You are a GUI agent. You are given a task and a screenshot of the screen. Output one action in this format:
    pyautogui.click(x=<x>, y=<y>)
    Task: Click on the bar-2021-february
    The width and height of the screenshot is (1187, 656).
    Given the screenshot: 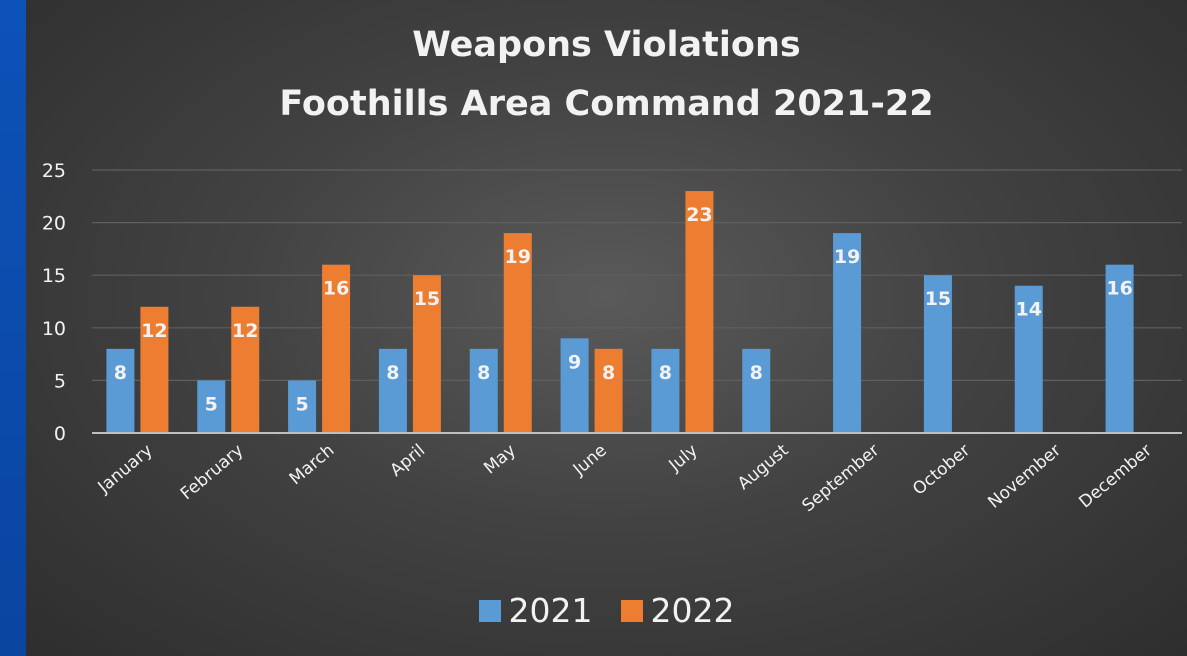 What is the action you would take?
    pyautogui.click(x=211, y=406)
    